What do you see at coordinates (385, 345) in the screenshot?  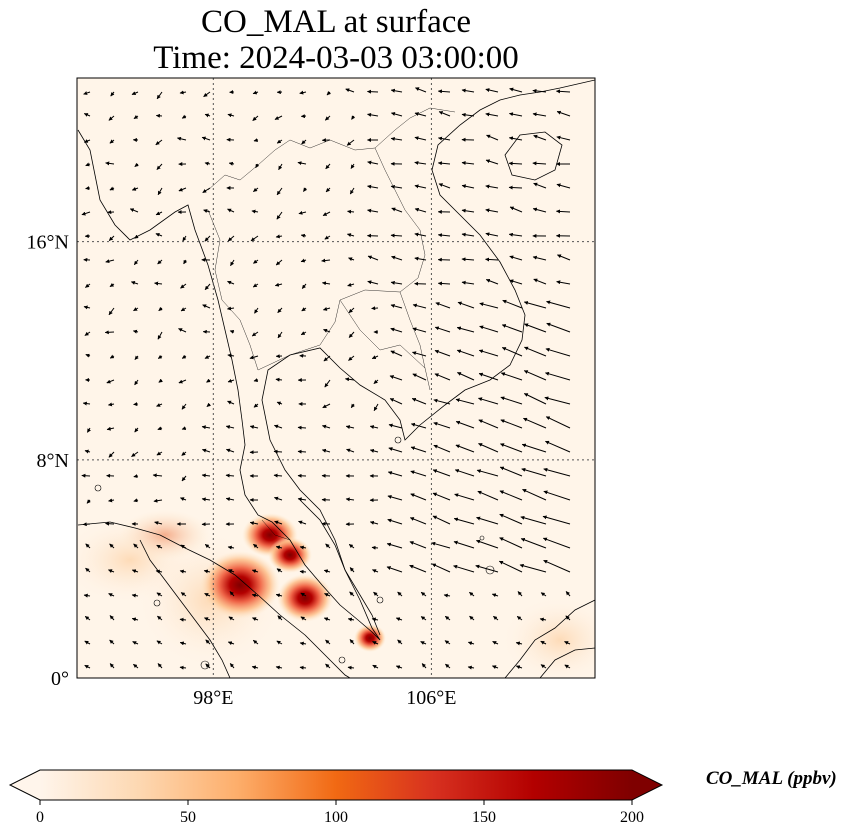 I see `border-line` at bounding box center [385, 345].